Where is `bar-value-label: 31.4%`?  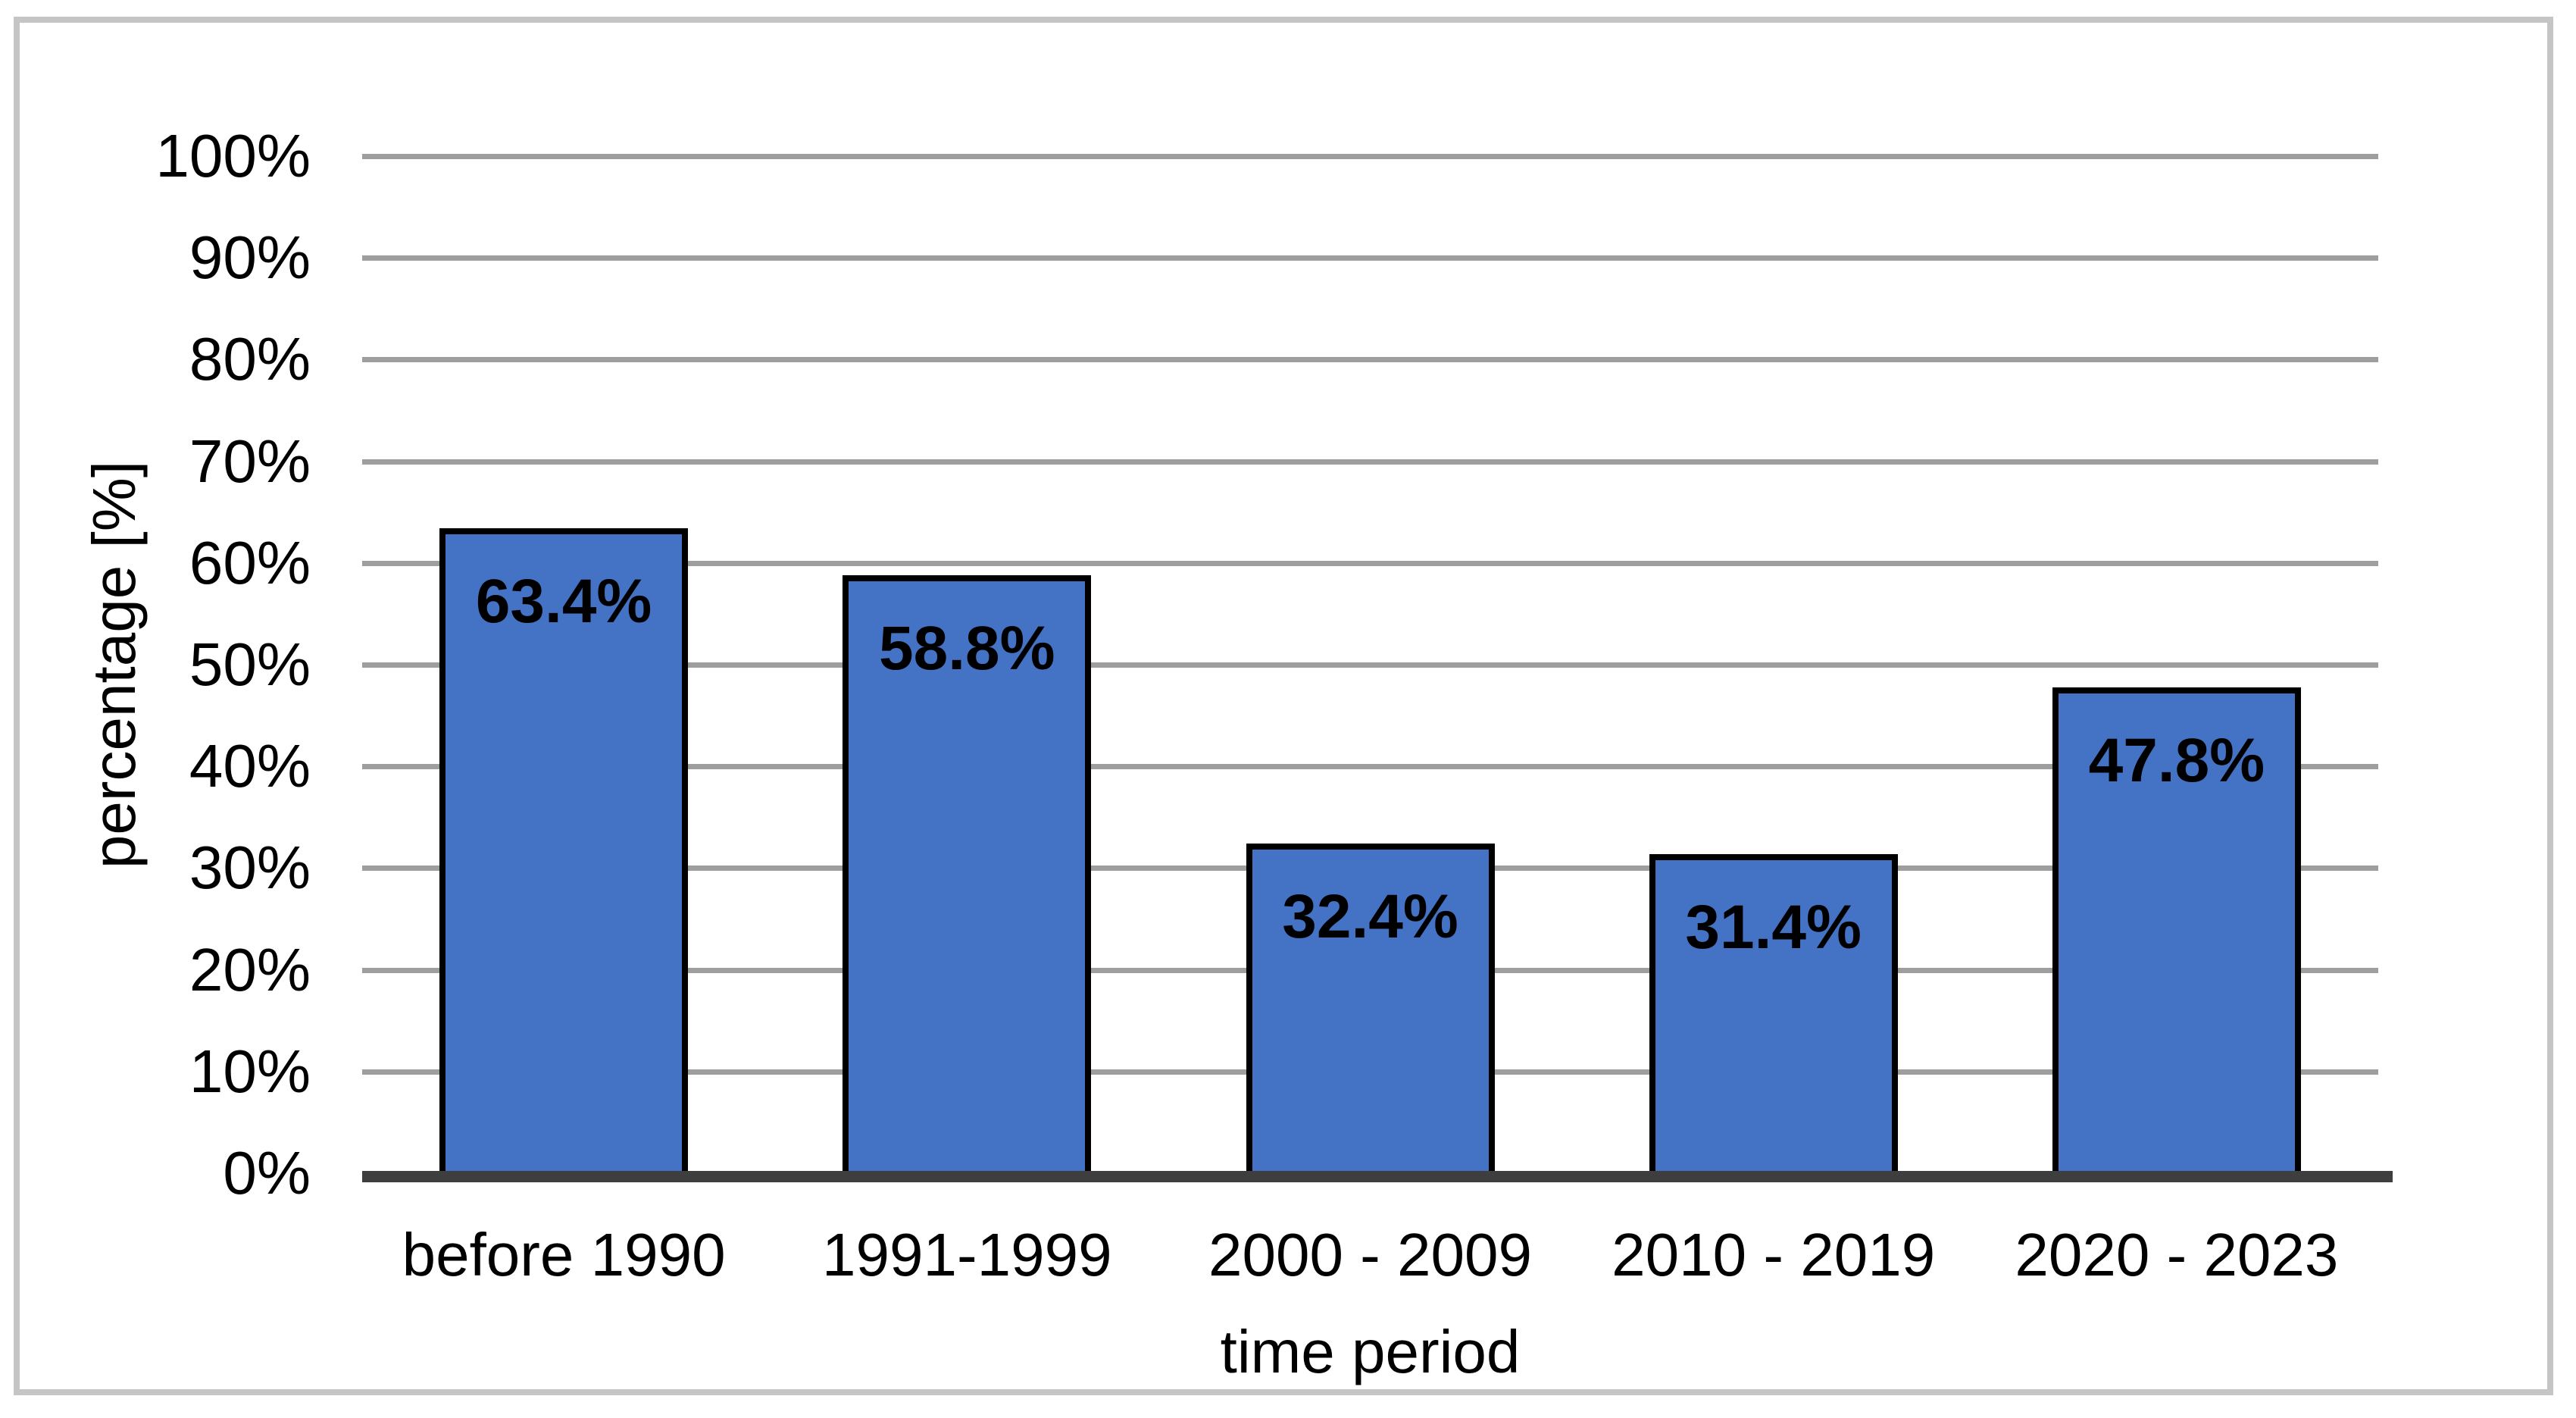 bar-value-label: 31.4% is located at coordinates (1774, 927).